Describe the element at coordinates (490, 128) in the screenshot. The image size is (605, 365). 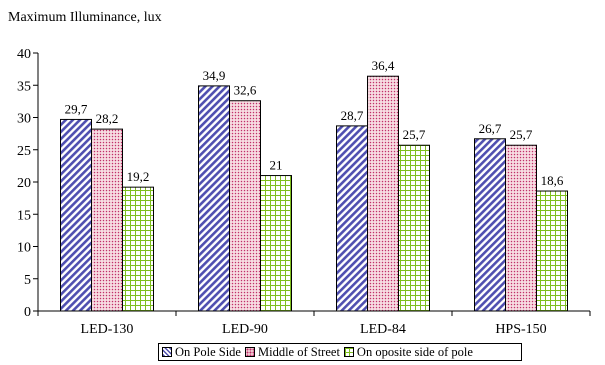
I see `data-label: 26,7` at that location.